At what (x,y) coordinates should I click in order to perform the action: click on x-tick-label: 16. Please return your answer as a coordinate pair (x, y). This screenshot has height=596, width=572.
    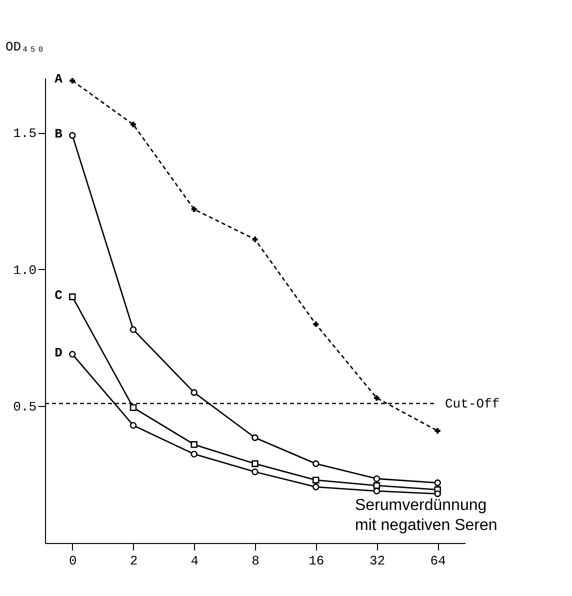
    Looking at the image, I should click on (316, 561).